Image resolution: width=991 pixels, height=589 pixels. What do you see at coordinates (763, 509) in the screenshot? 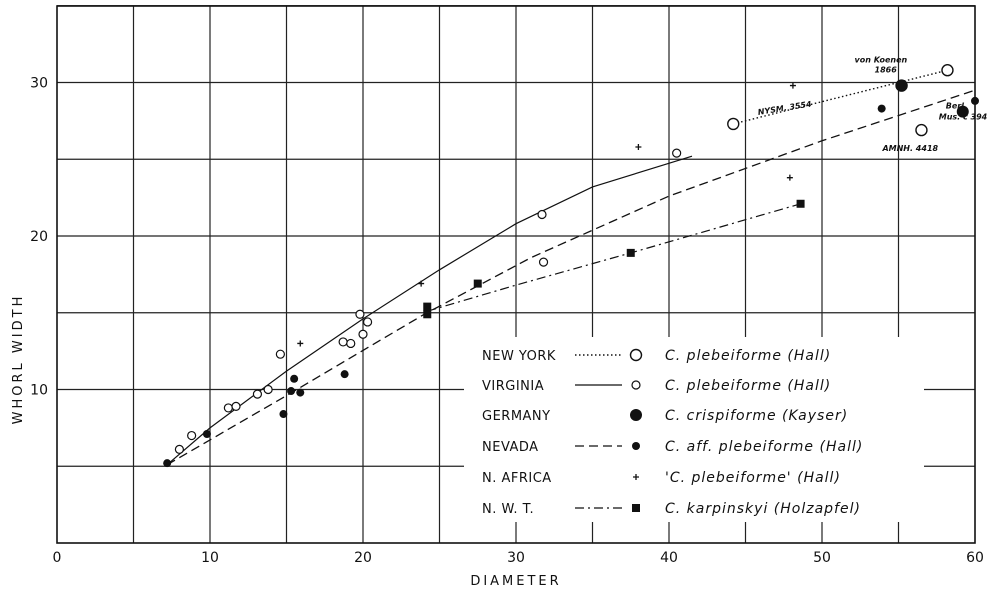
I see `legend-species-label: C. karpinskyi (Holzapfel)` at bounding box center [763, 509].